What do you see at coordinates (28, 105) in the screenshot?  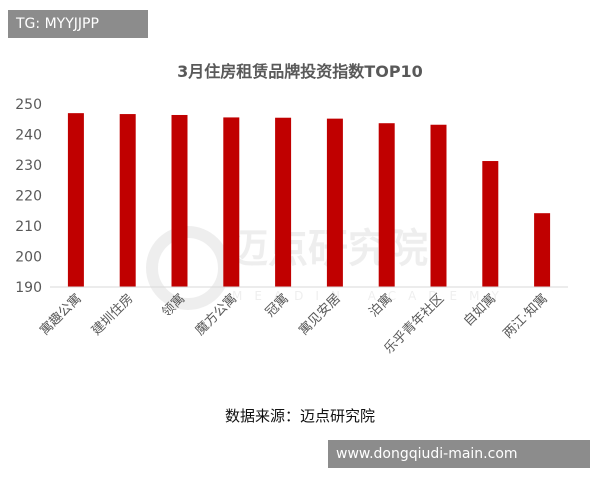 I see `y-tick-label: 250` at bounding box center [28, 105].